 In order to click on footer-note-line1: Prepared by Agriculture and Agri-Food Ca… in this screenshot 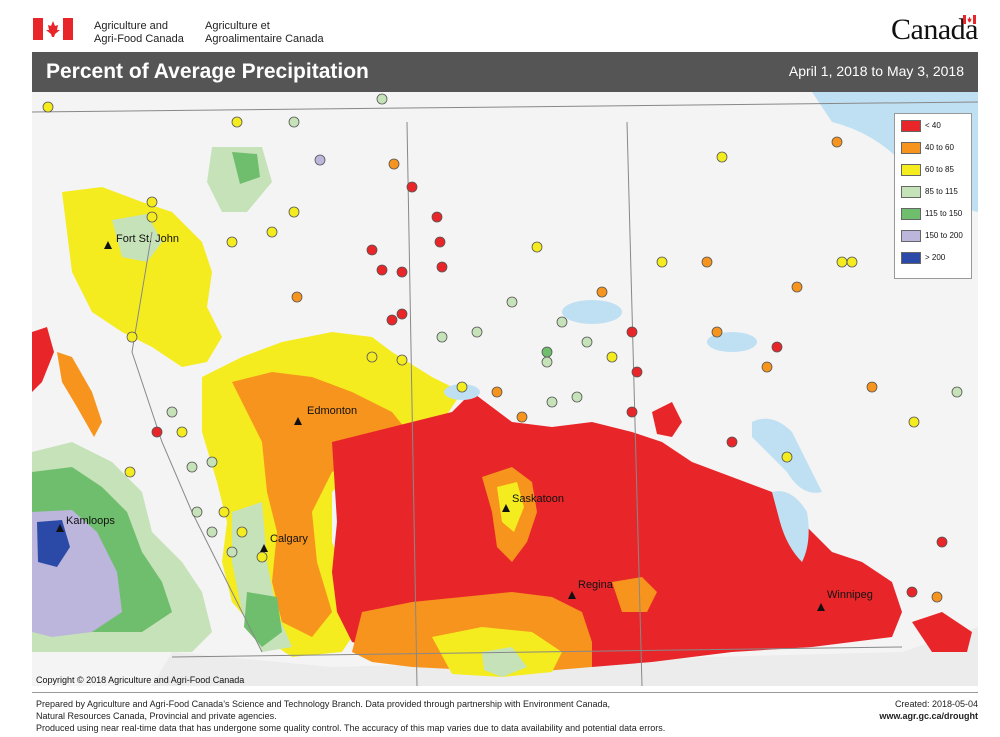, I will do `click(323, 704)`.